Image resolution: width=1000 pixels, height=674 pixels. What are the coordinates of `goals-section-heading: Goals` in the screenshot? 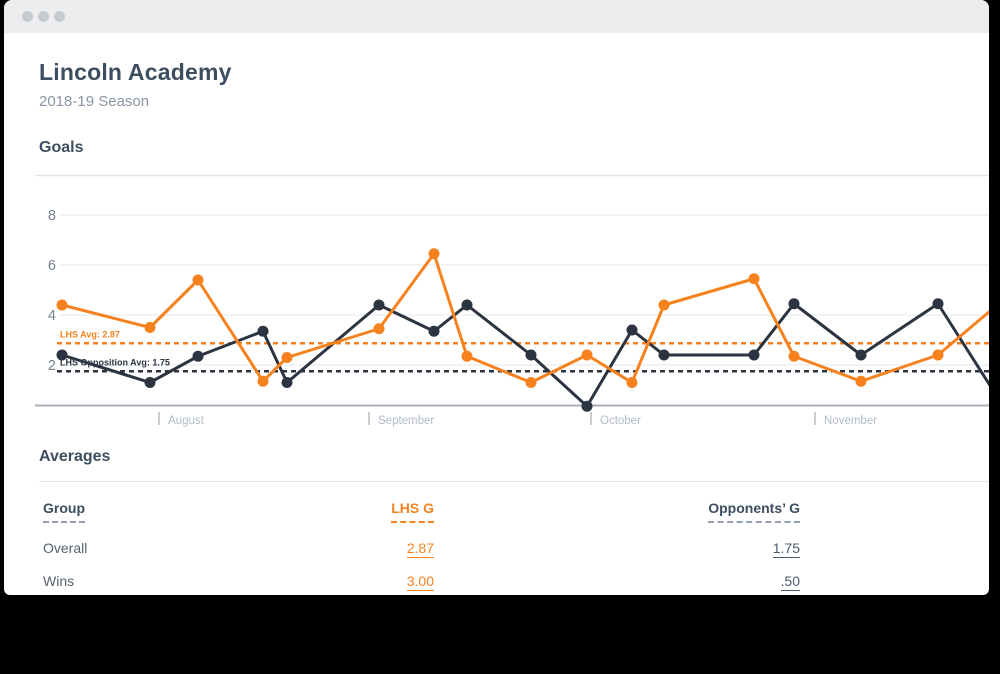 It's located at (61, 147).